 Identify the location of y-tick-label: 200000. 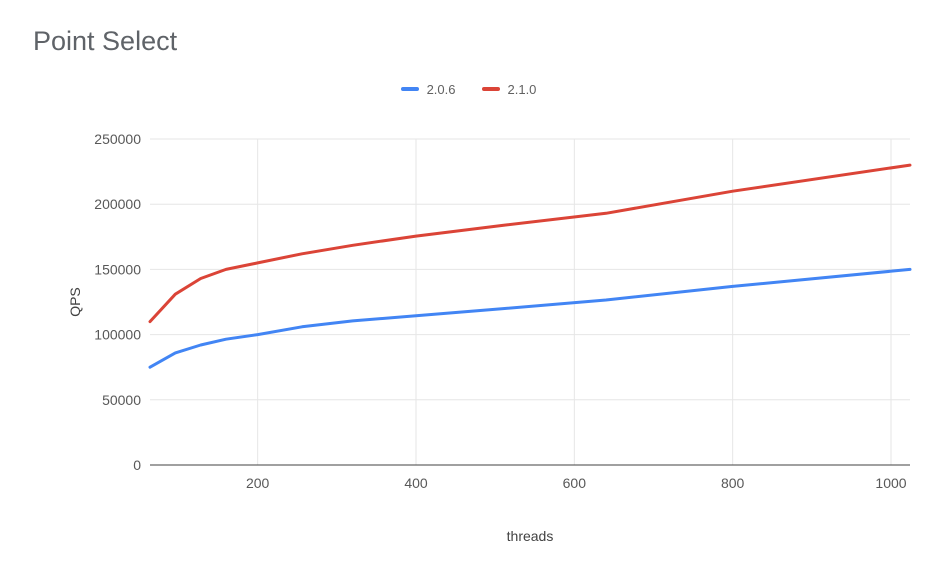
(117, 204).